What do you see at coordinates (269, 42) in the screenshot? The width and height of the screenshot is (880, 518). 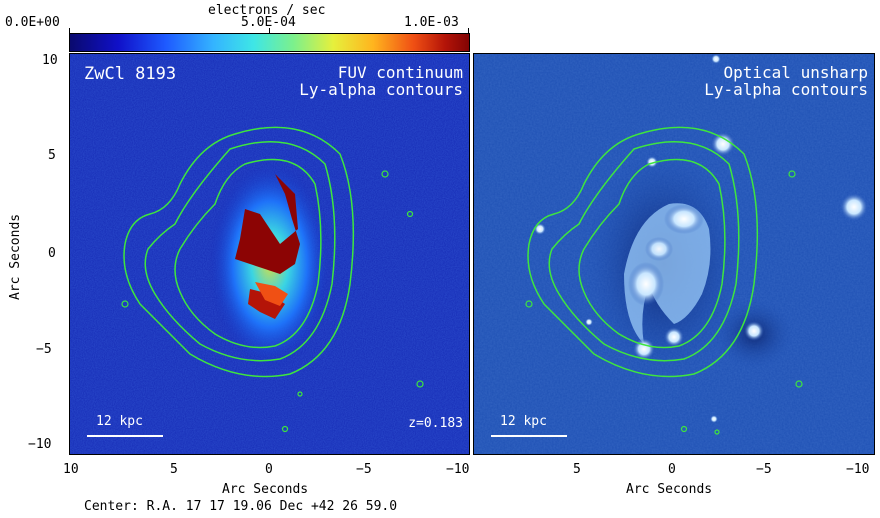 I see `colorbar` at bounding box center [269, 42].